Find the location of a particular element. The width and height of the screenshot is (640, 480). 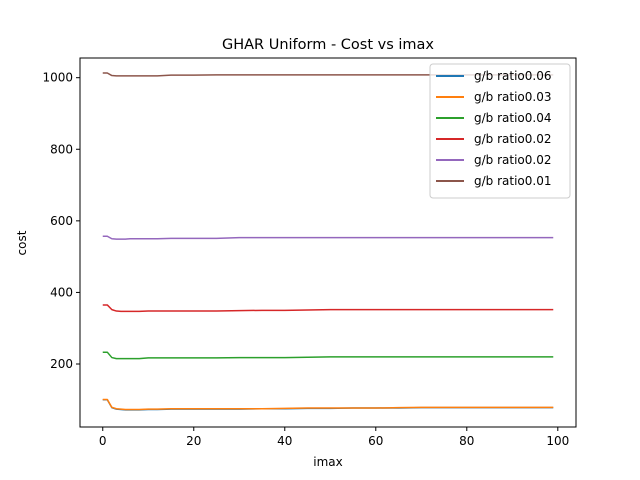

y-tick-label: 800 is located at coordinates (61, 149).